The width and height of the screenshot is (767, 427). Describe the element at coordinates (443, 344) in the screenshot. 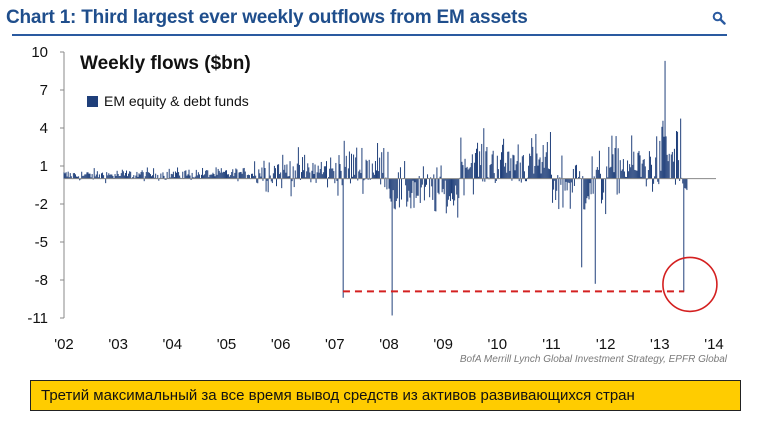

I see `x-tick-label: '09` at that location.